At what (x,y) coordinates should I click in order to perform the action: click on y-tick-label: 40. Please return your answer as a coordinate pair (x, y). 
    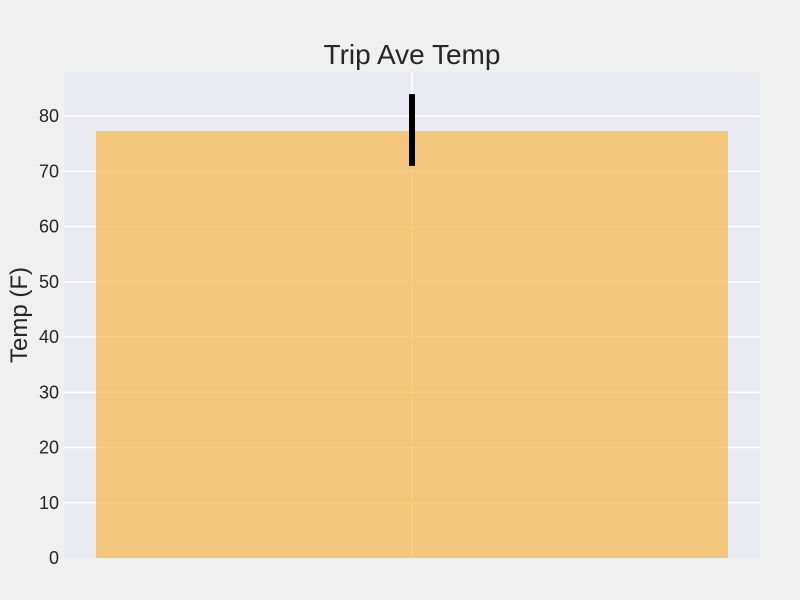
    Looking at the image, I should click on (49, 337).